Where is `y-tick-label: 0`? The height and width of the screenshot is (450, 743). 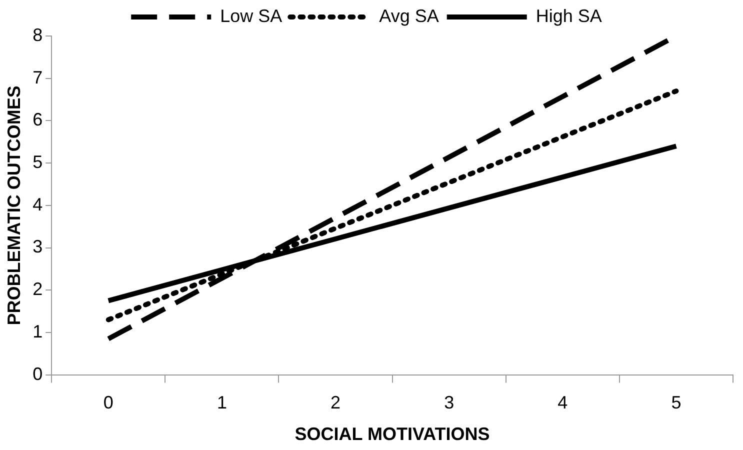
y-tick-label: 0 is located at coordinates (37, 374).